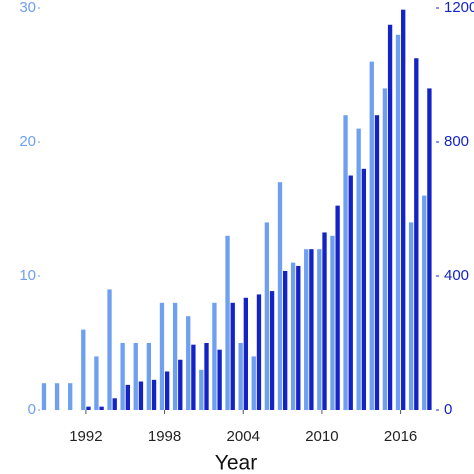  I want to click on y-tick-label: 20, so click(27, 141).